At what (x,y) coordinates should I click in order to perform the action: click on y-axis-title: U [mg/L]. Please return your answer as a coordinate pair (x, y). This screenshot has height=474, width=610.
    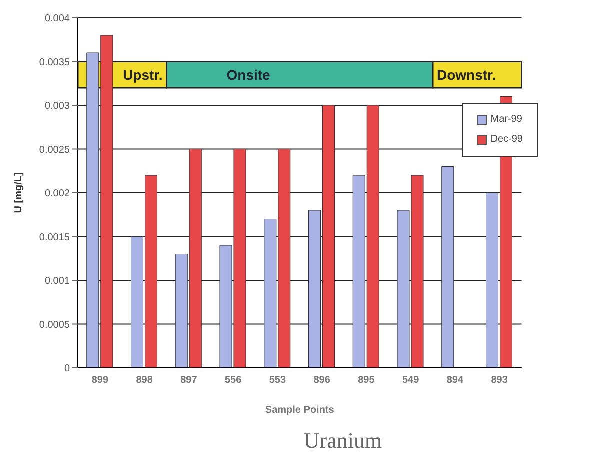
    Looking at the image, I should click on (19, 193).